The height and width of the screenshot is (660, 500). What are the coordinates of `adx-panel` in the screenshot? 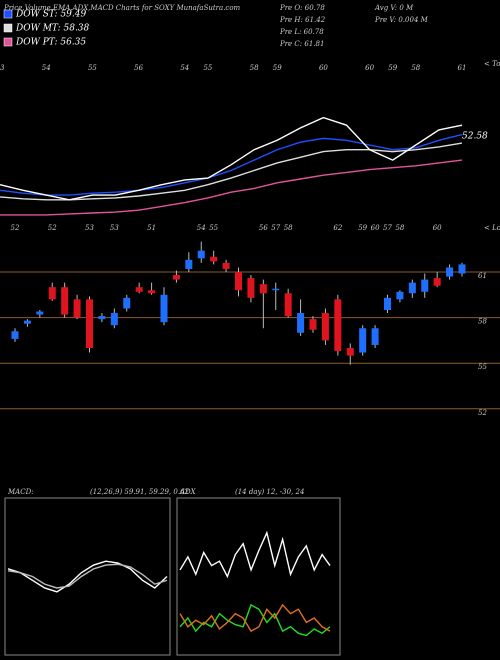 It's located at (258, 576).